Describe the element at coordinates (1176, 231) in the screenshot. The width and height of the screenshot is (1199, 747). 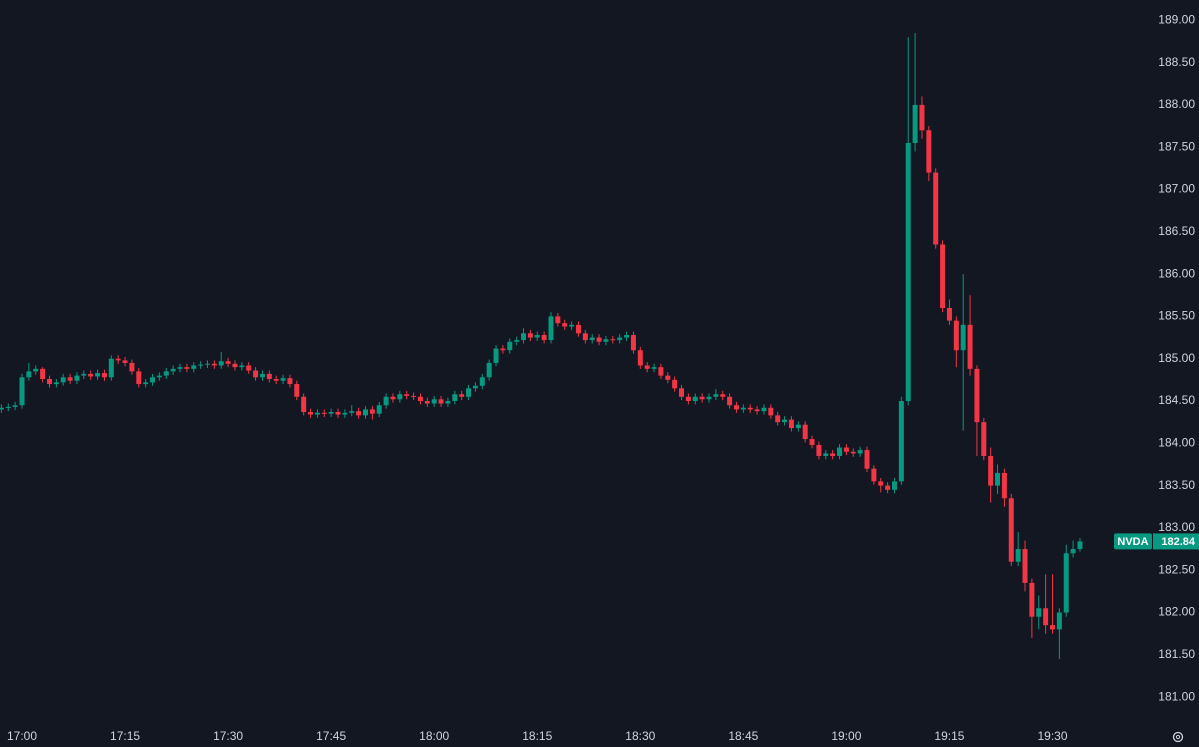
I see `y-tick-label: 186.50` at that location.